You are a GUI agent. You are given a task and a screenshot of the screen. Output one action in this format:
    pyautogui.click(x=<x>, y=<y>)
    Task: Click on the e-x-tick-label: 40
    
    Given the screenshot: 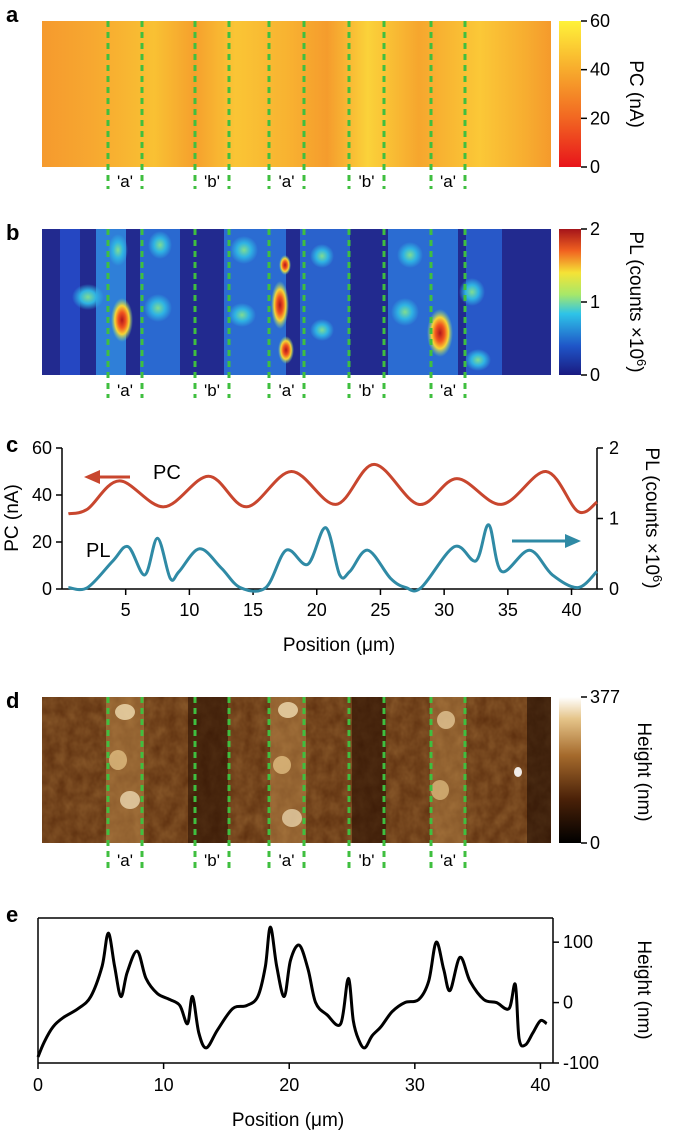 What is the action you would take?
    pyautogui.click(x=540, y=1085)
    